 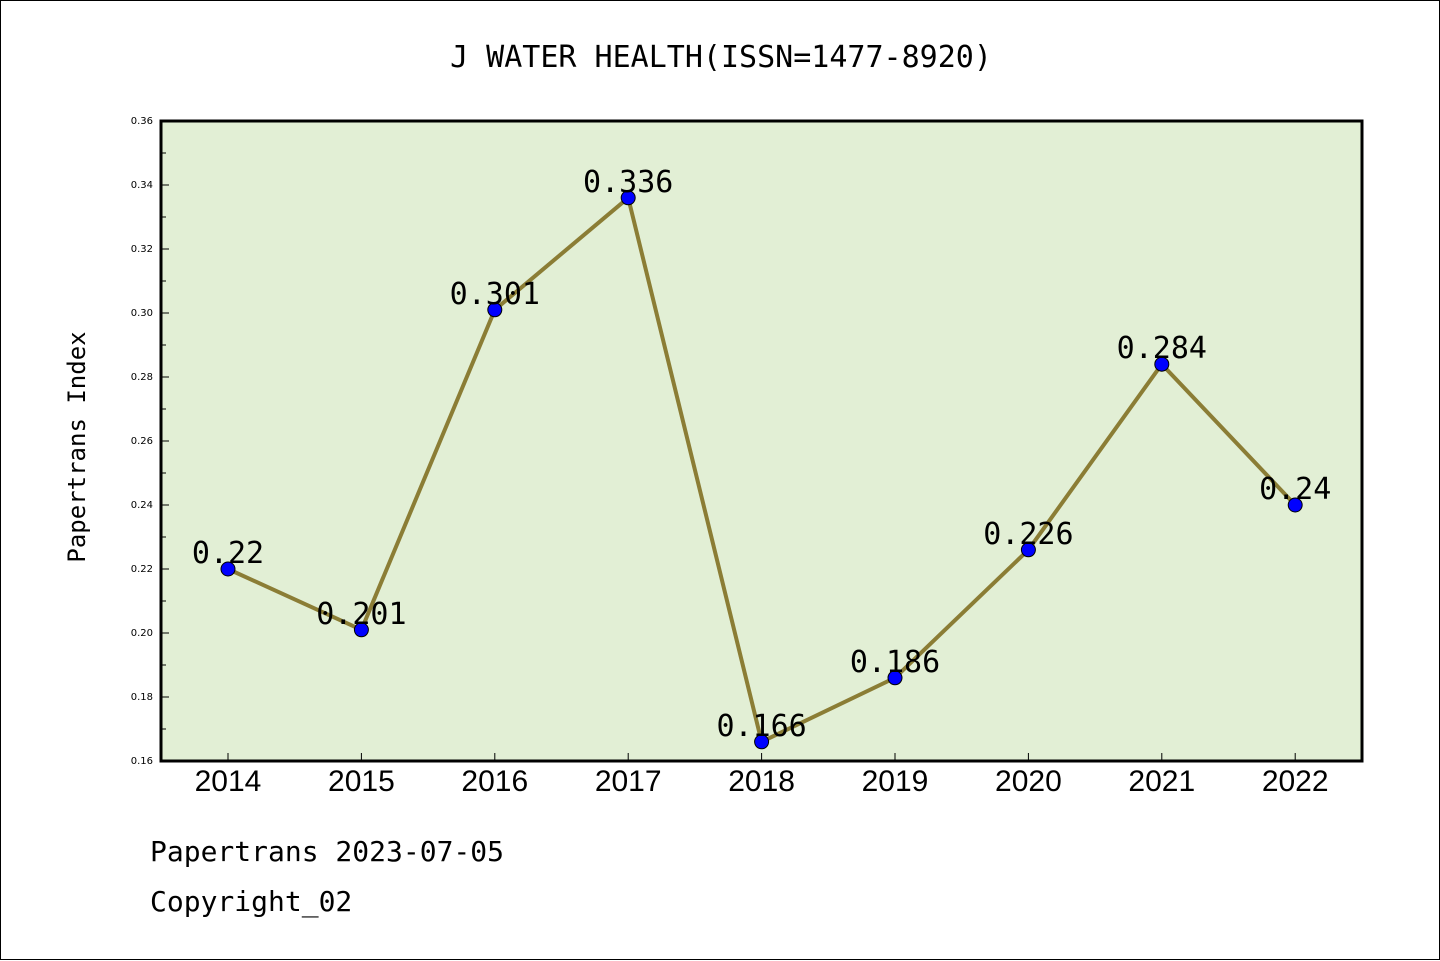 I want to click on footer-date: Papertrans 2023-07-05, so click(x=327, y=851).